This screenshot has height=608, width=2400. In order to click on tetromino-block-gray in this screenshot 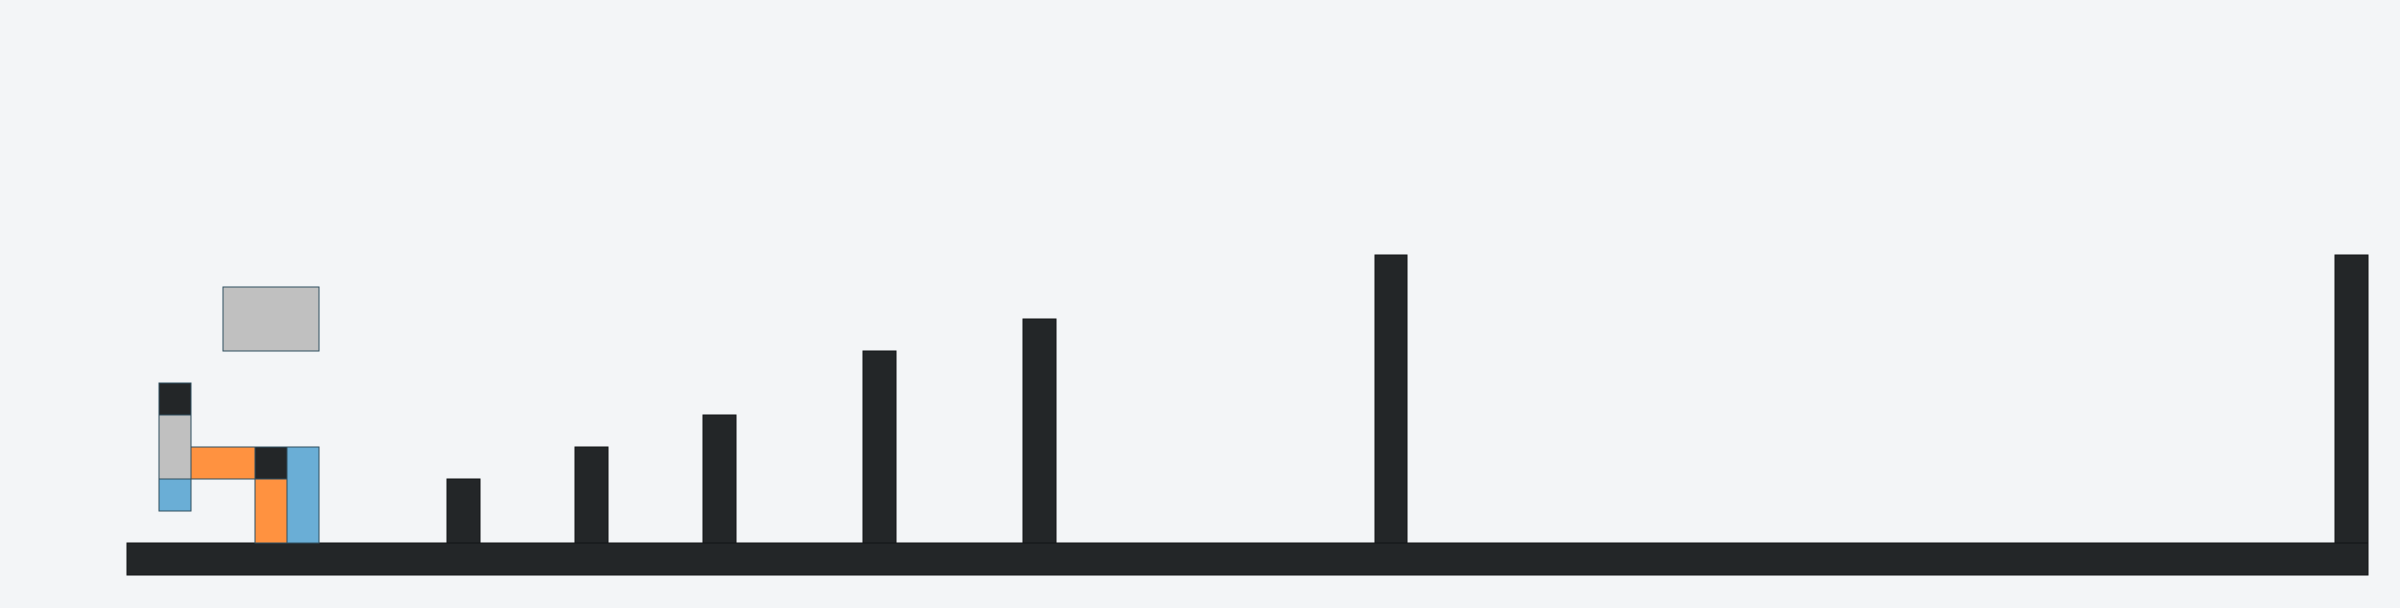, I will do `click(175, 447)`.